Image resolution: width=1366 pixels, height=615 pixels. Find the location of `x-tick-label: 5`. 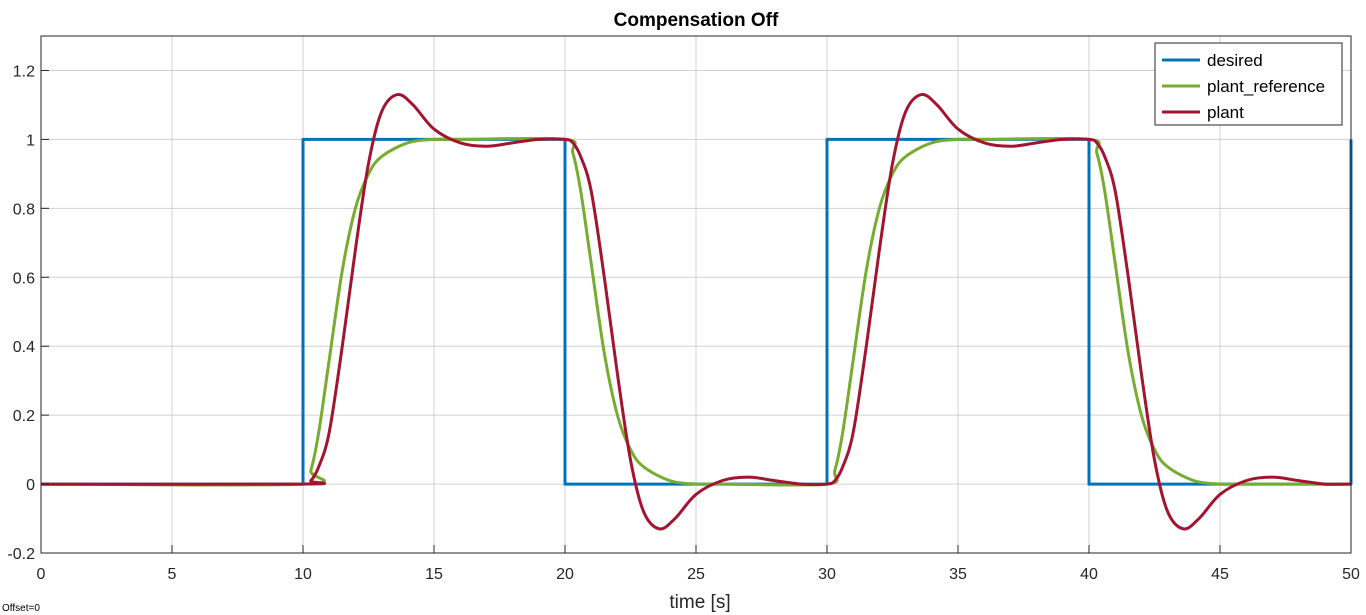

x-tick-label: 5 is located at coordinates (172, 574).